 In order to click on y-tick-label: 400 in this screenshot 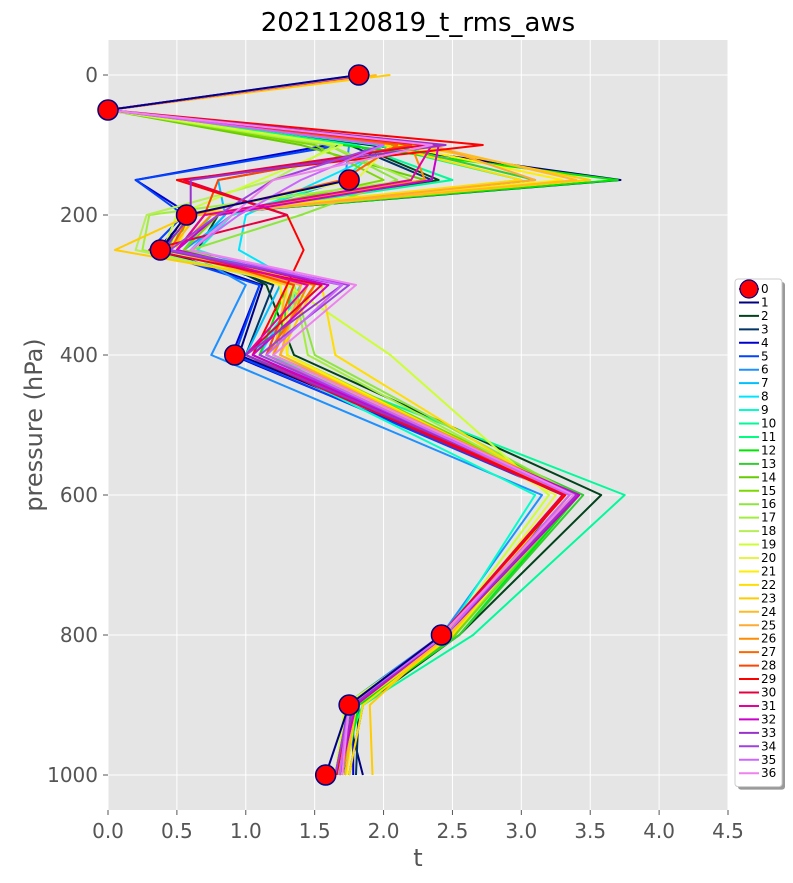, I will do `click(79, 355)`.